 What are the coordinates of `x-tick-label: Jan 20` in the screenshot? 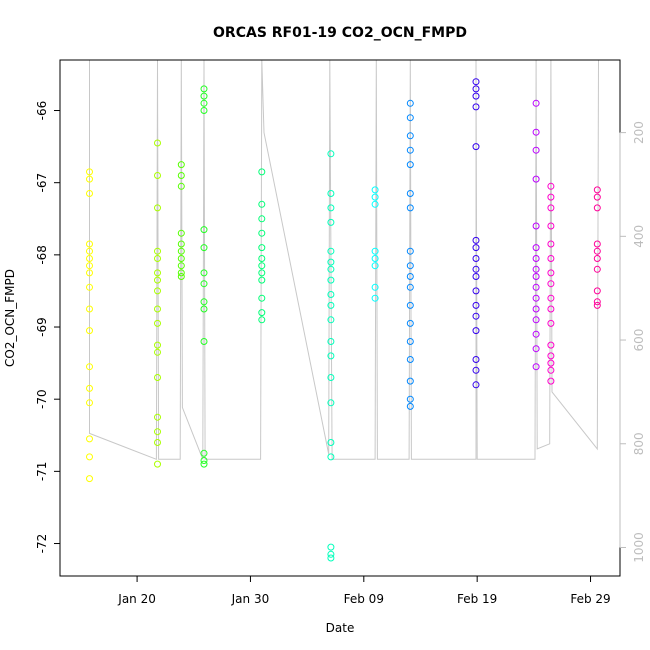 It's located at (136, 599).